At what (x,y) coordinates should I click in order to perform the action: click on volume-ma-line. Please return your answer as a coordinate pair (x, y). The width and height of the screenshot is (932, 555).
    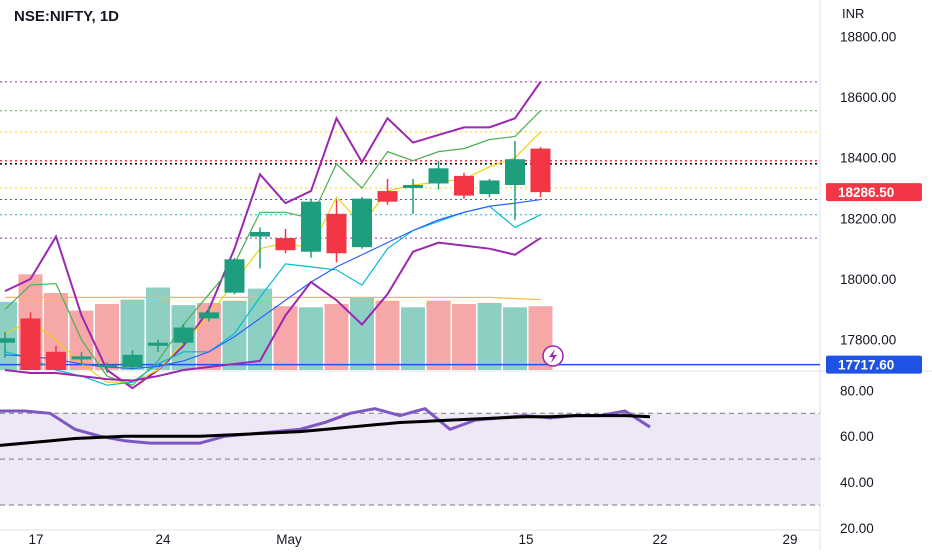
    Looking at the image, I should click on (273, 298).